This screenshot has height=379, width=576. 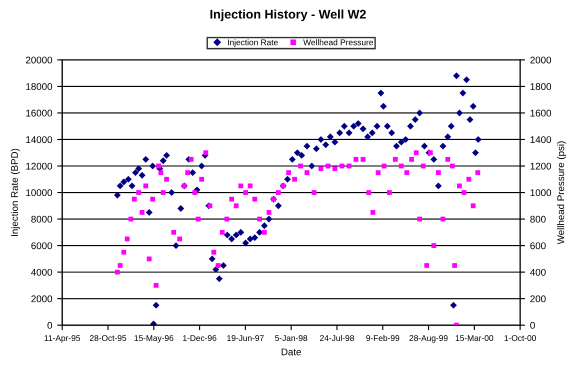 What do you see at coordinates (538, 246) in the screenshot?
I see `y2-tick-label: 600` at bounding box center [538, 246].